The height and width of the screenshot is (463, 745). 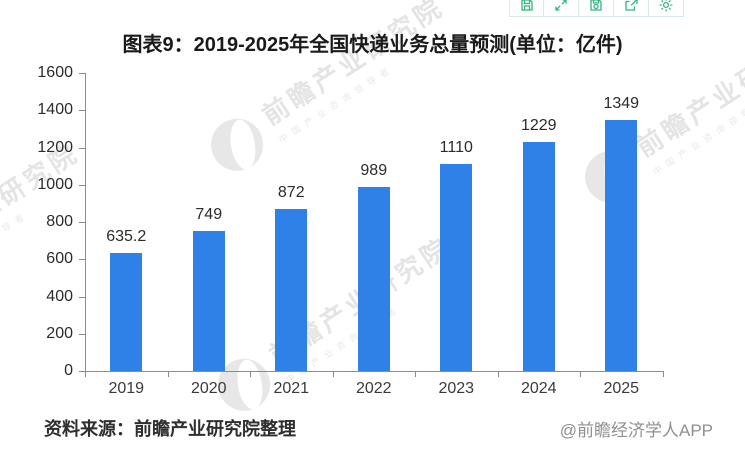 What do you see at coordinates (538, 126) in the screenshot?
I see `bar-value-label: 1229` at bounding box center [538, 126].